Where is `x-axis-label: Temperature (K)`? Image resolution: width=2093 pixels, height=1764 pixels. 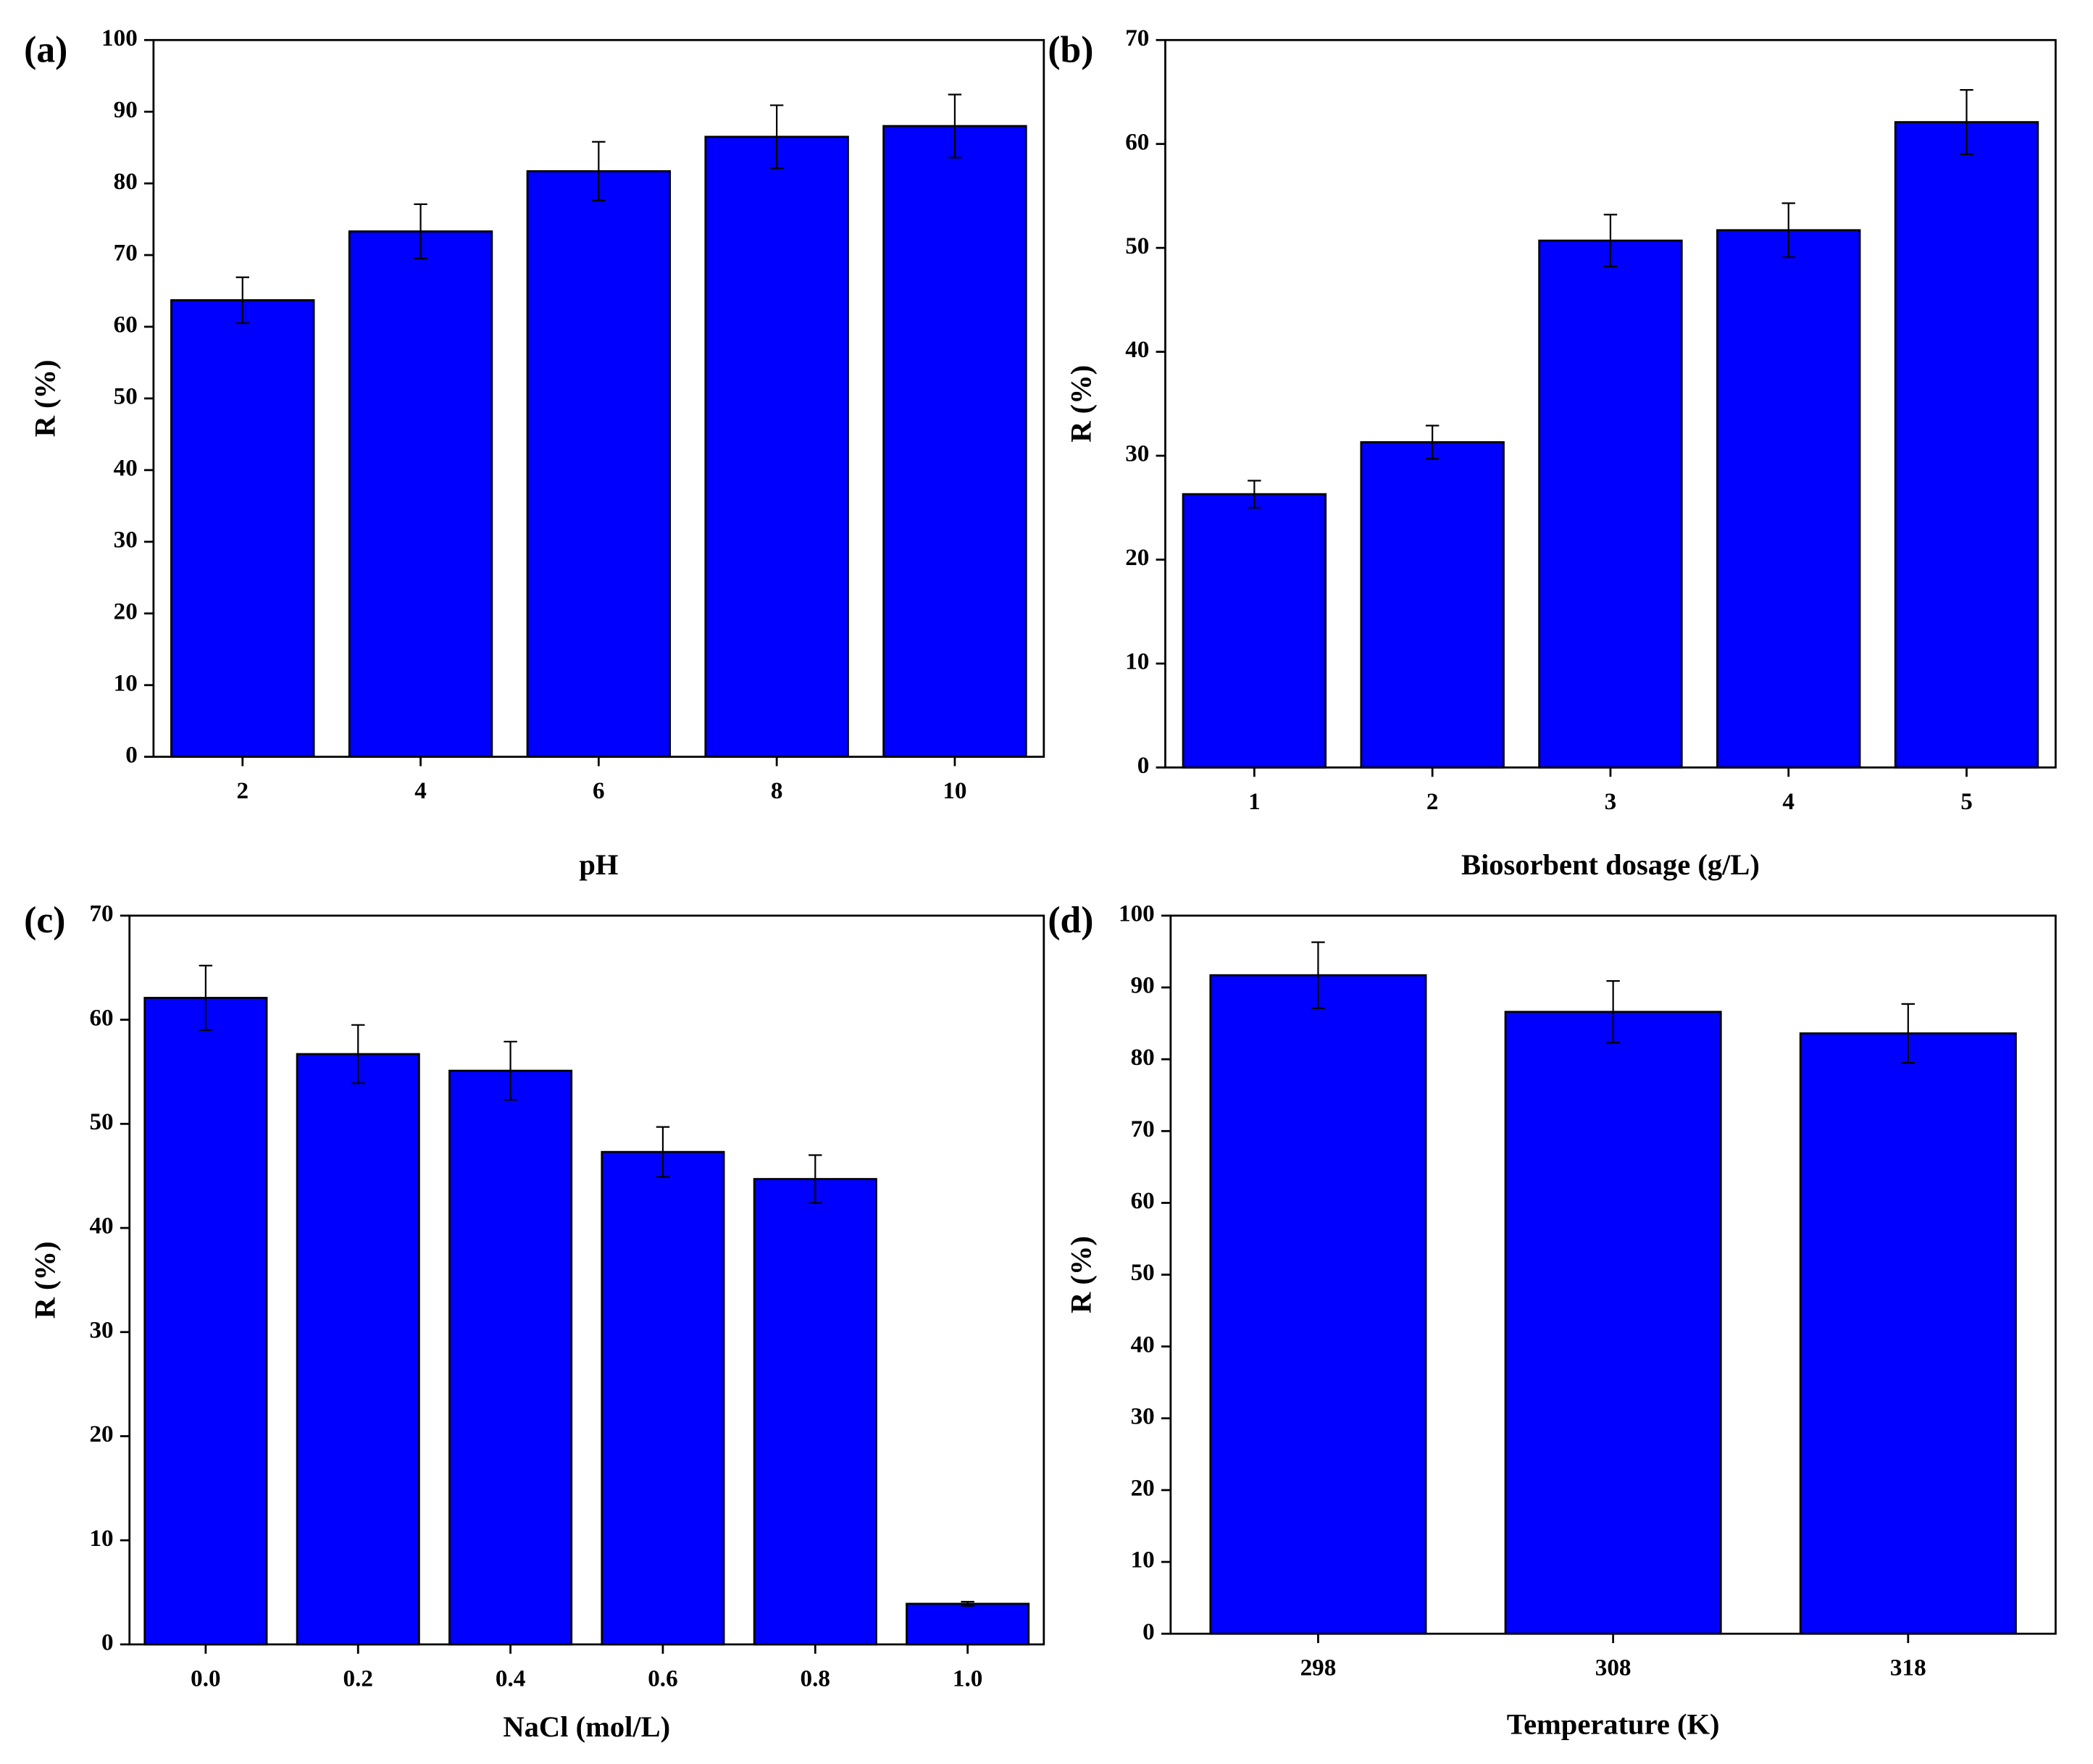
x-axis-label: Temperature (K) is located at coordinates (1613, 1723).